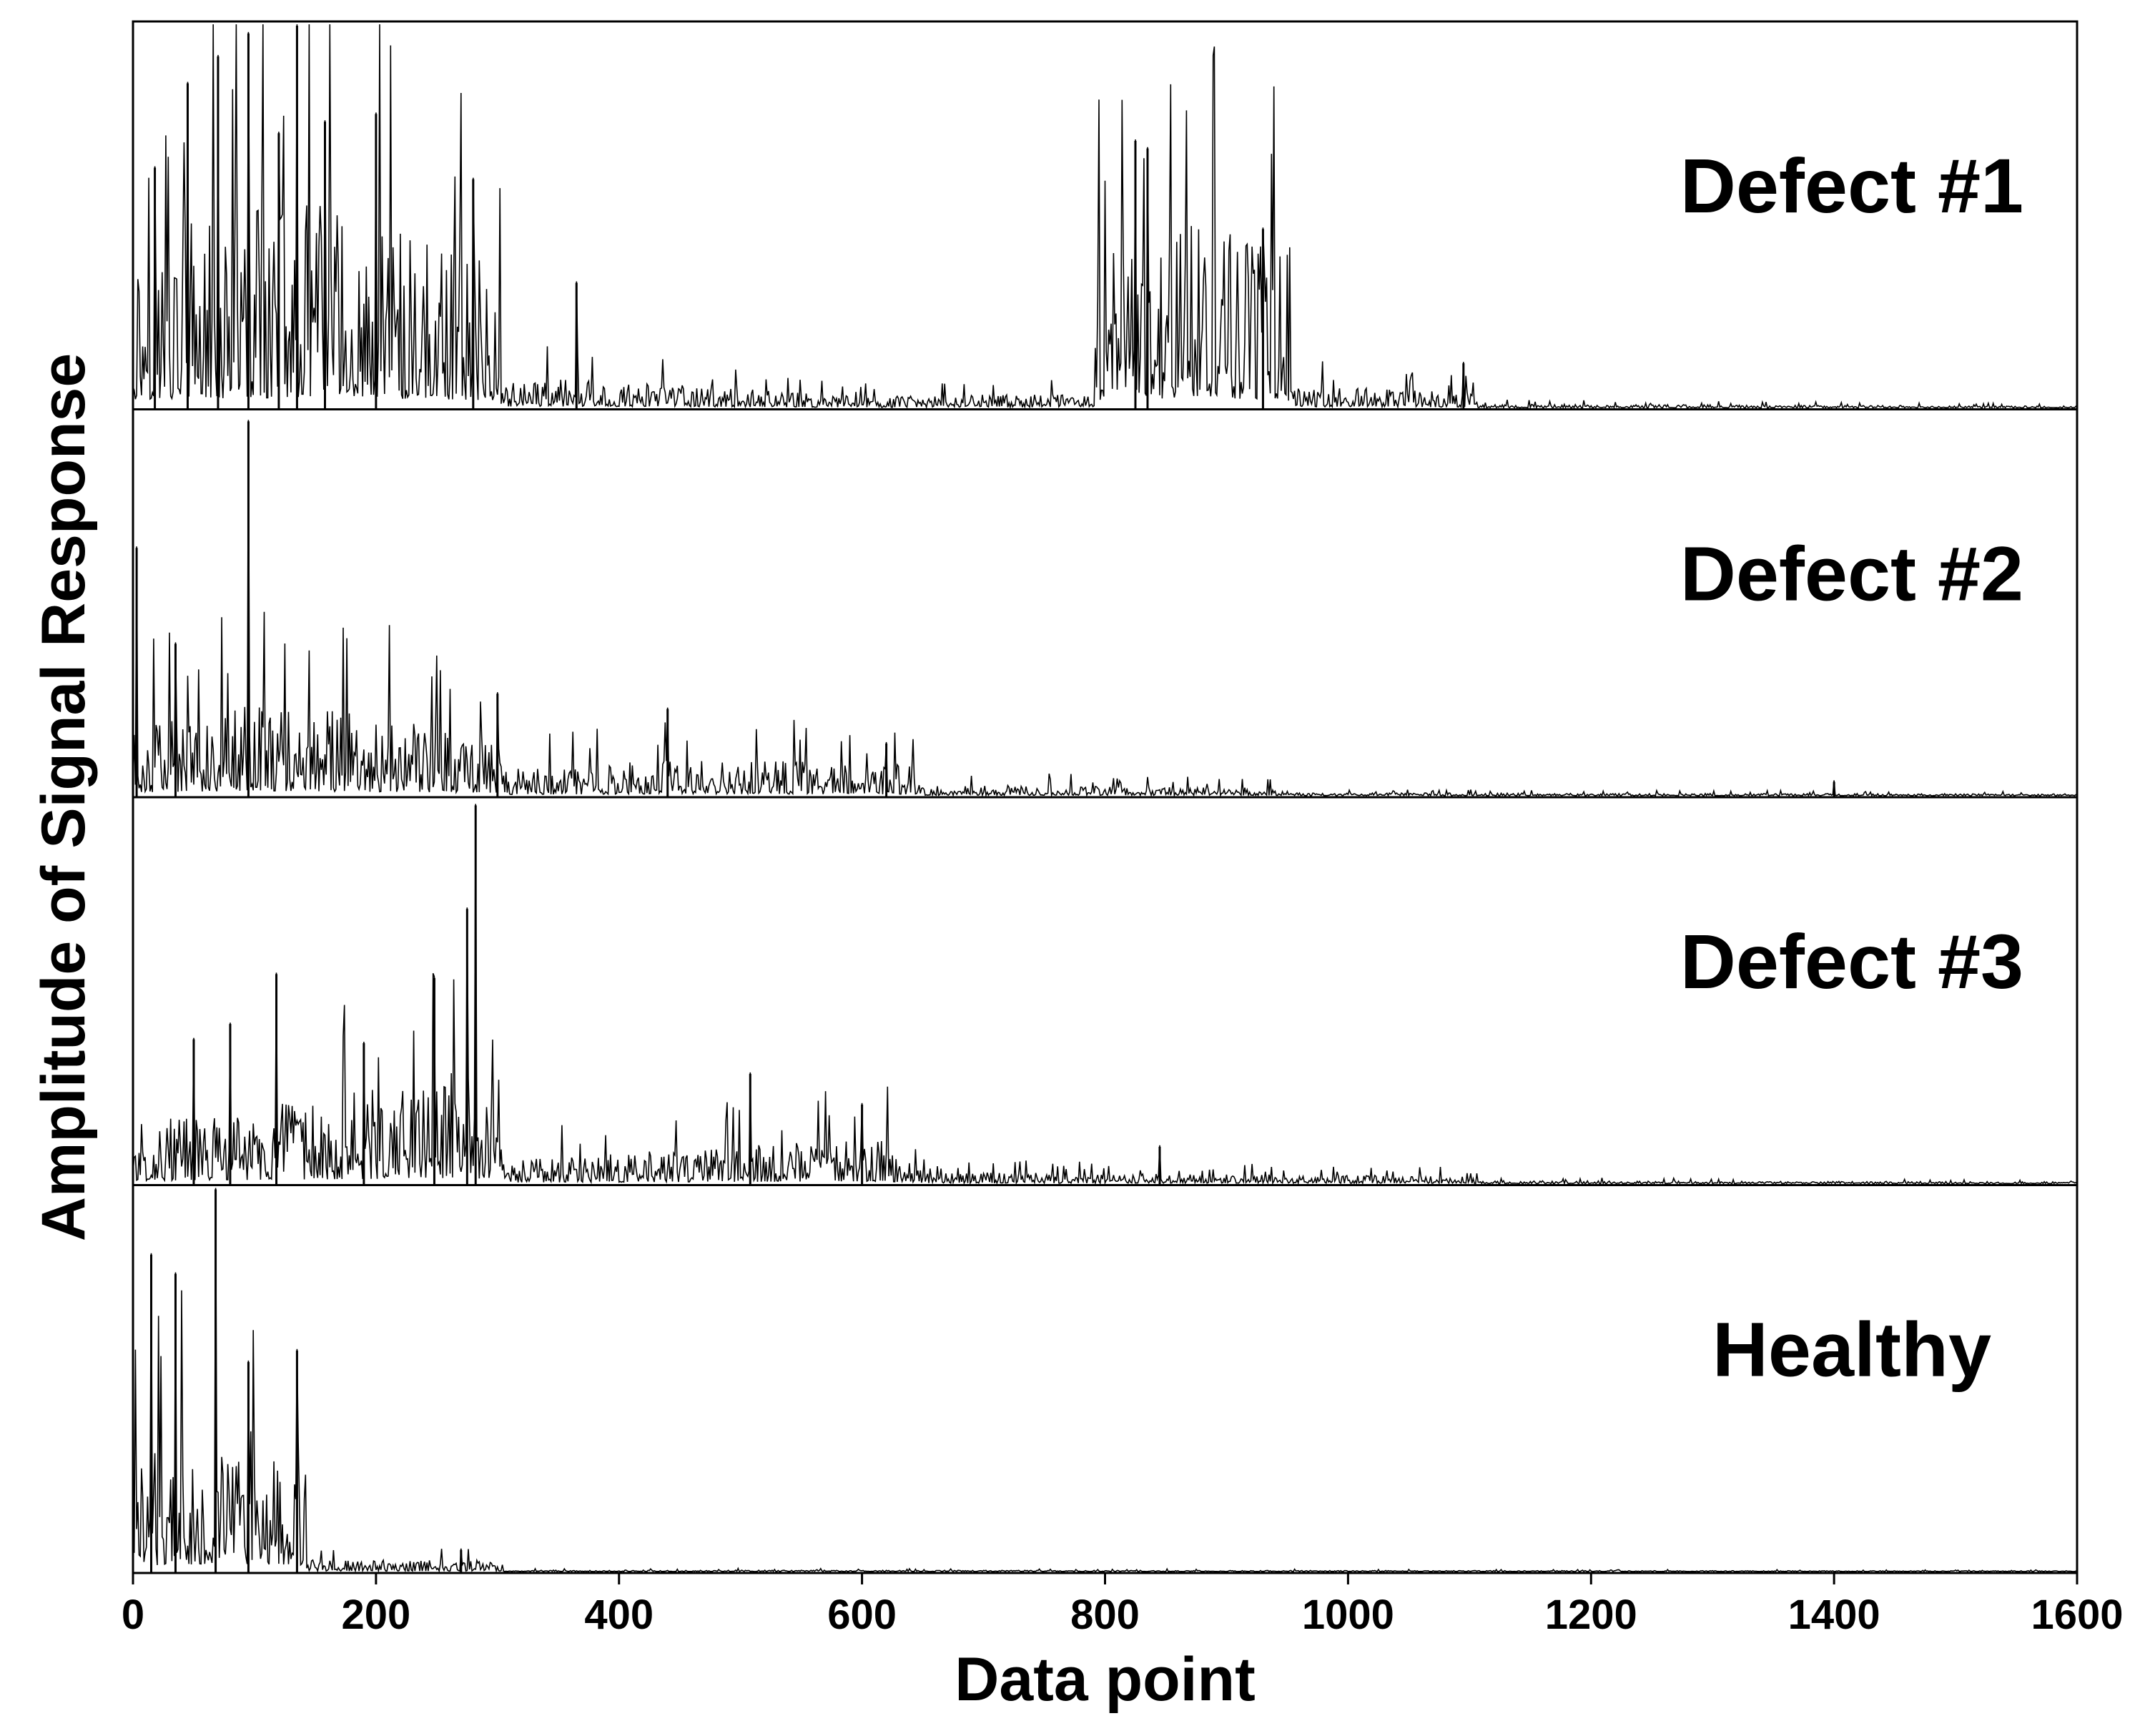  I want to click on x-tick-label: 800, so click(1105, 1615).